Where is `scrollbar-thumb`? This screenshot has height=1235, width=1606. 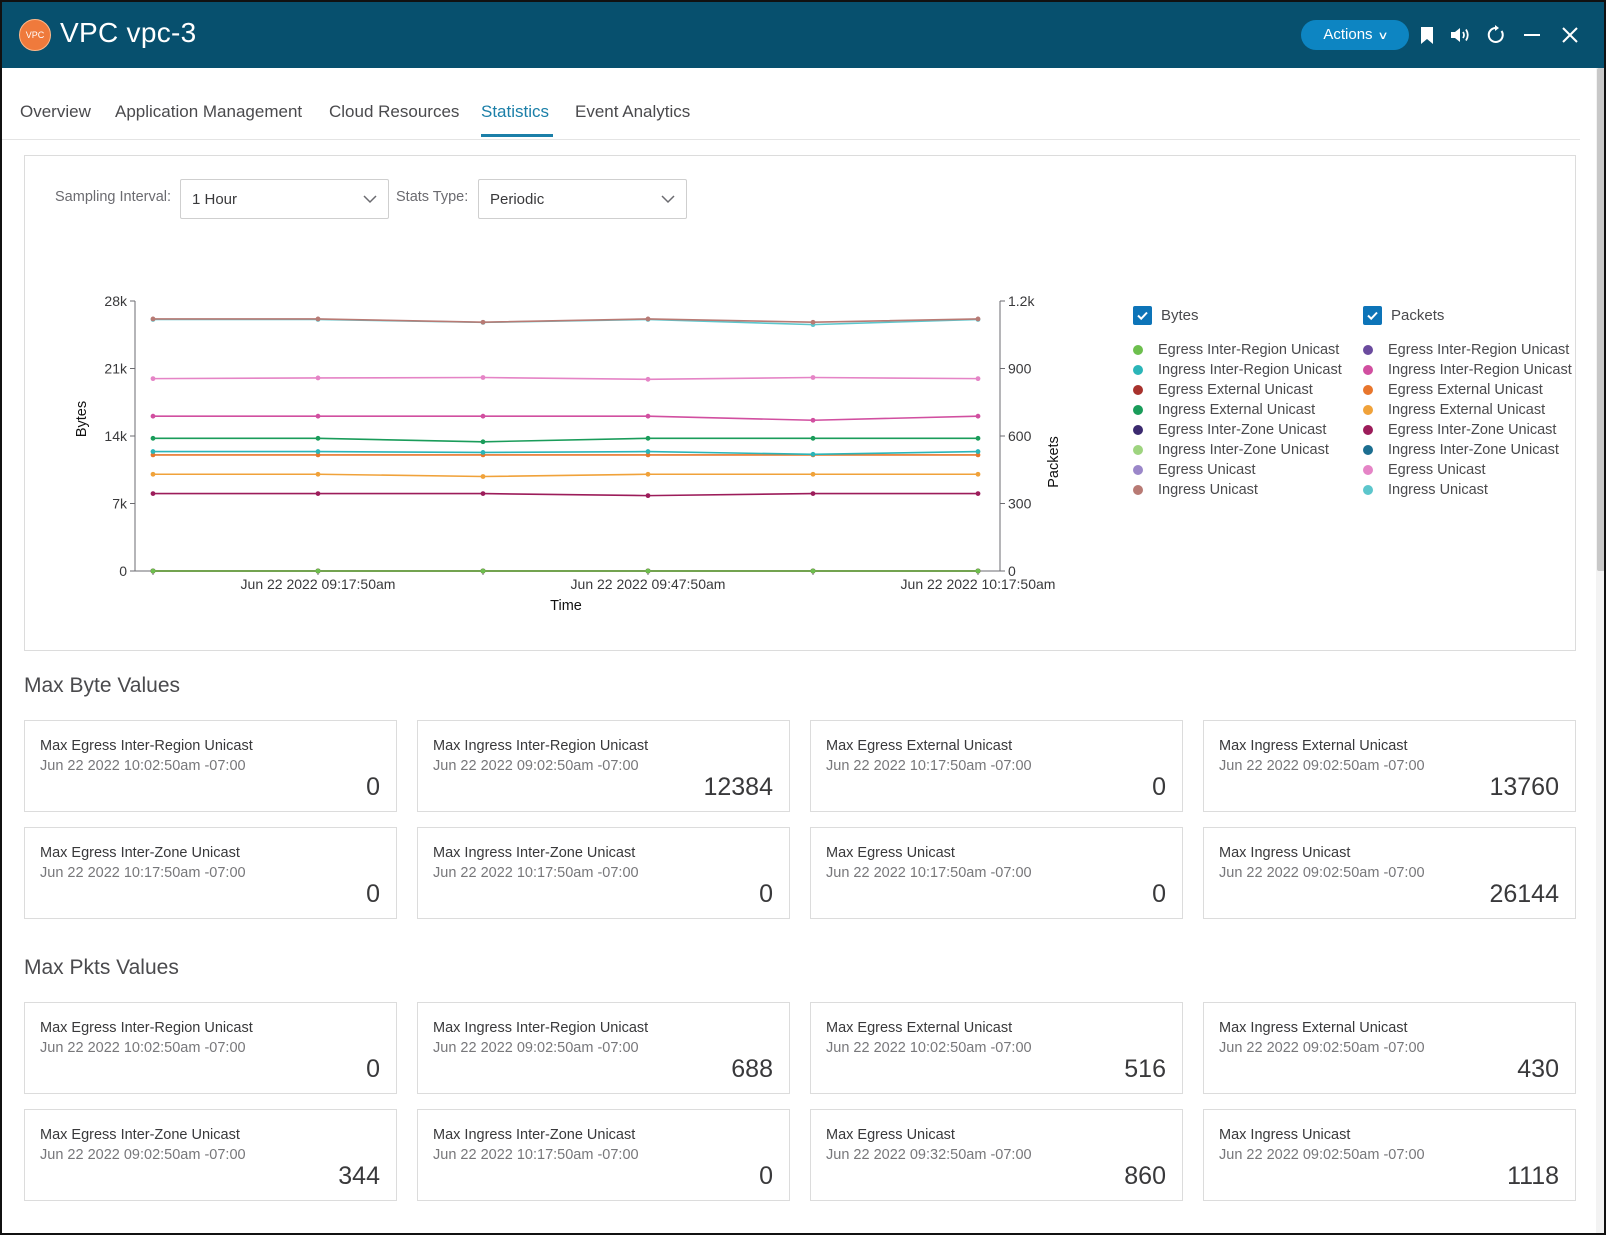 scrollbar-thumb is located at coordinates (1600, 319).